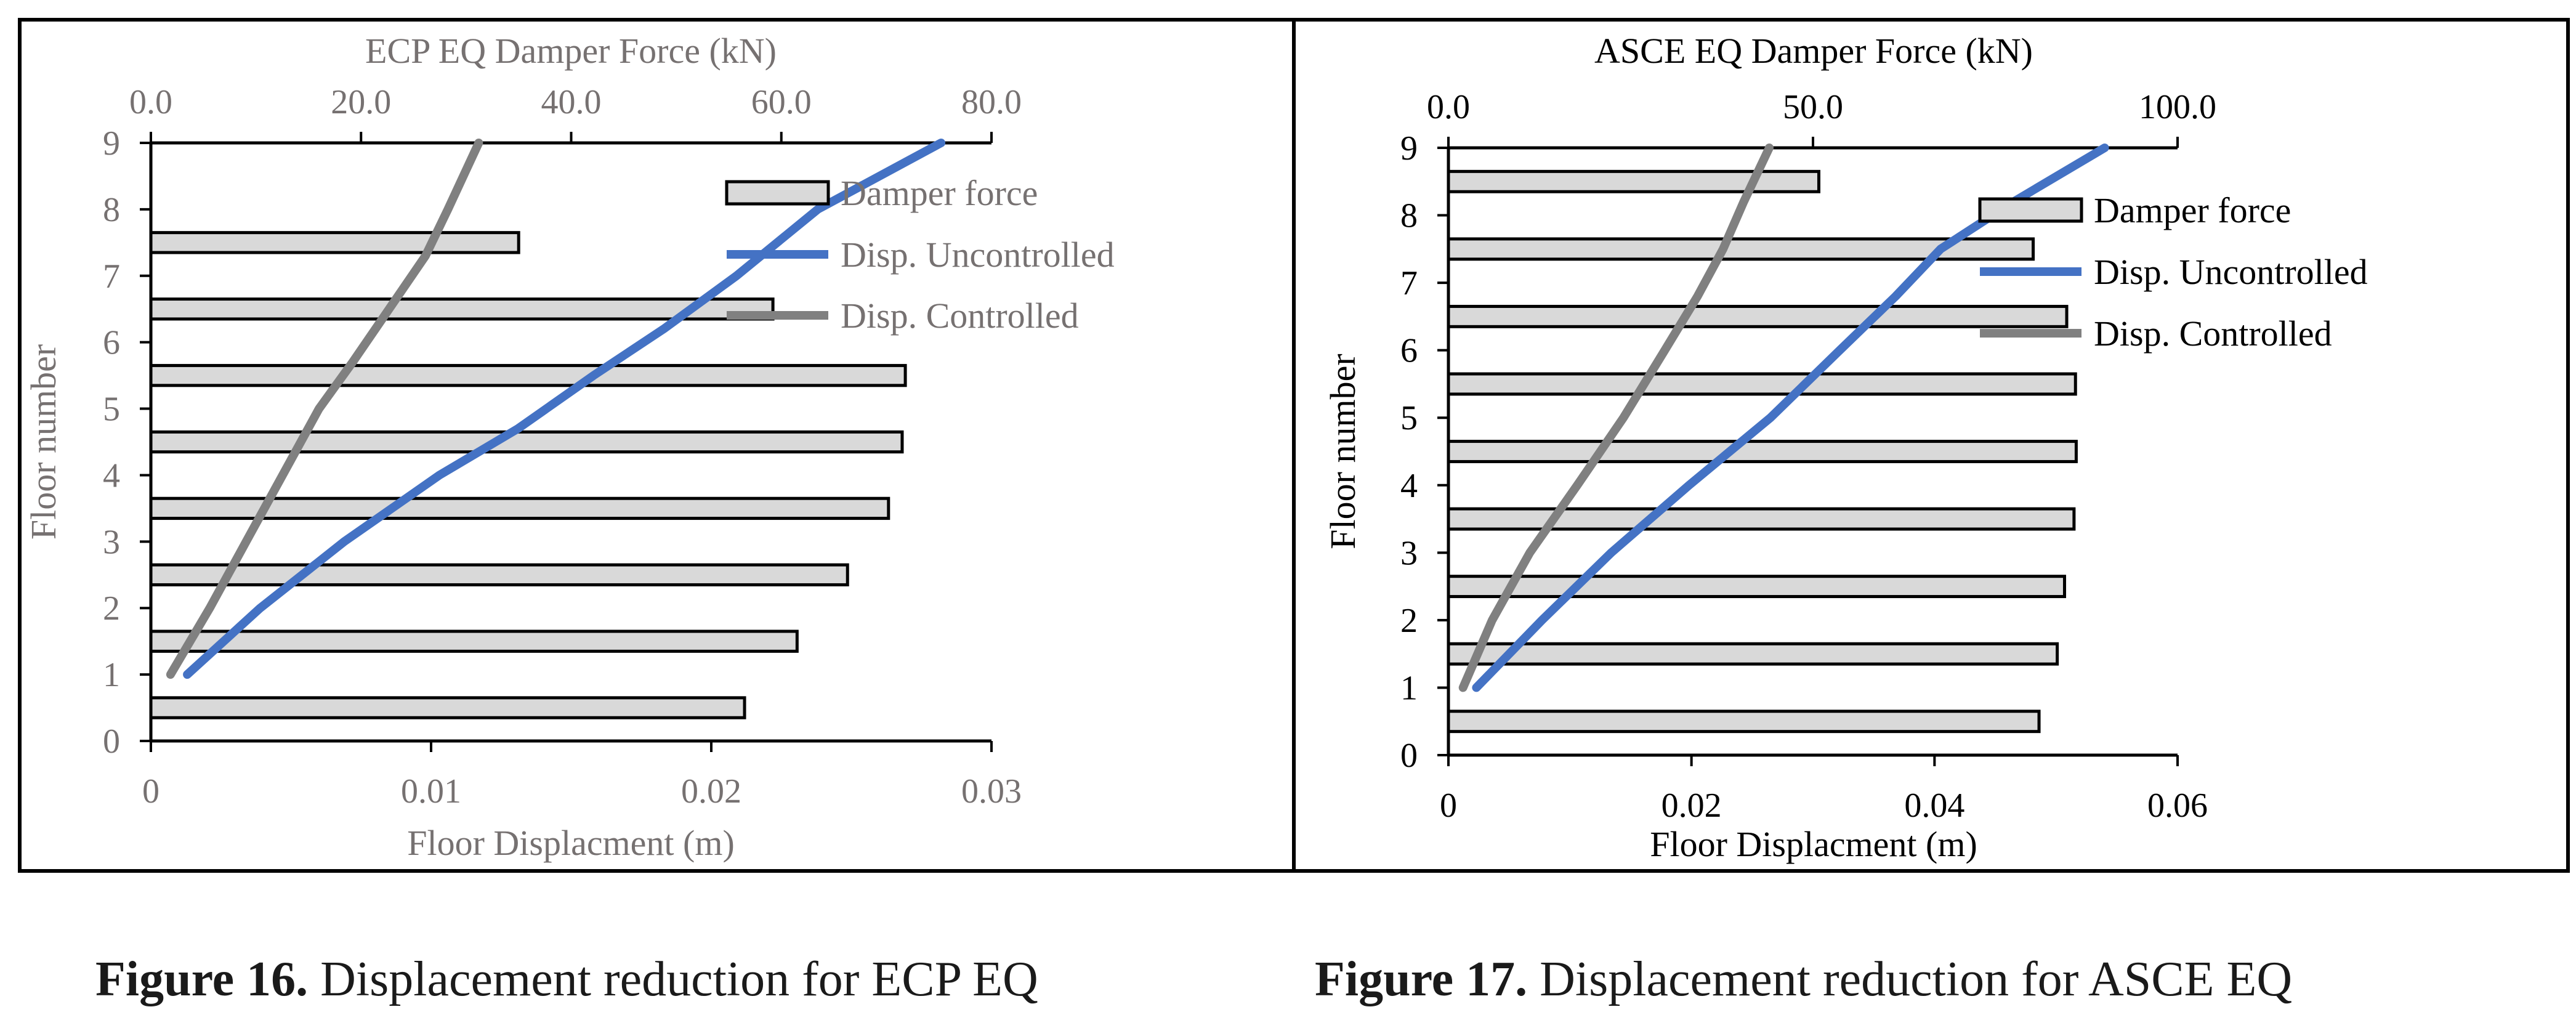 This screenshot has width=2576, height=1036. I want to click on figure-16-label: Figure 16., so click(202, 979).